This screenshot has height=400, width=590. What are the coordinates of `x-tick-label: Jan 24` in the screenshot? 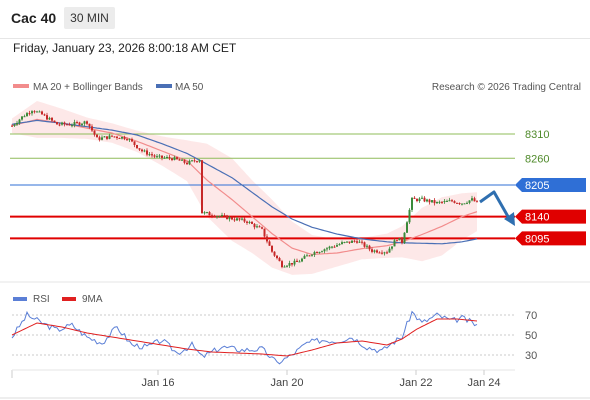 It's located at (483, 383).